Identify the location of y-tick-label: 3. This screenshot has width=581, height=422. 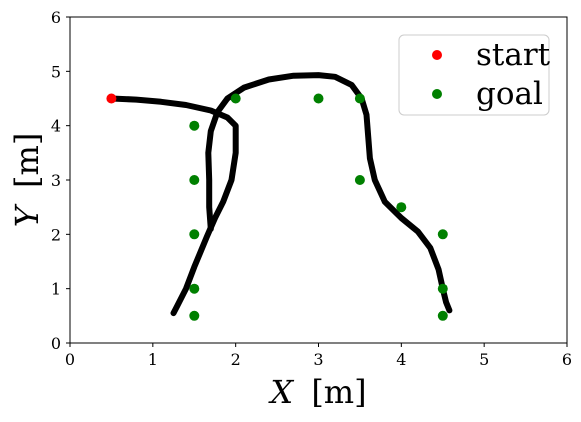
(56, 180).